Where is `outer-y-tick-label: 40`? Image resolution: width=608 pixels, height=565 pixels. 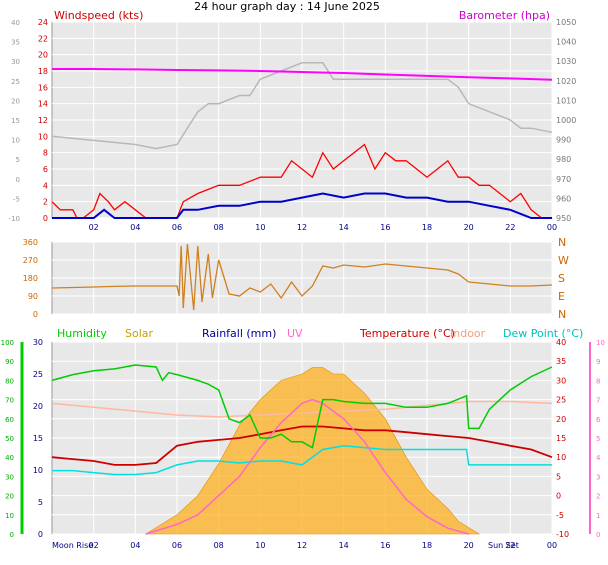 outer-y-tick-label: 40 is located at coordinates (15, 23).